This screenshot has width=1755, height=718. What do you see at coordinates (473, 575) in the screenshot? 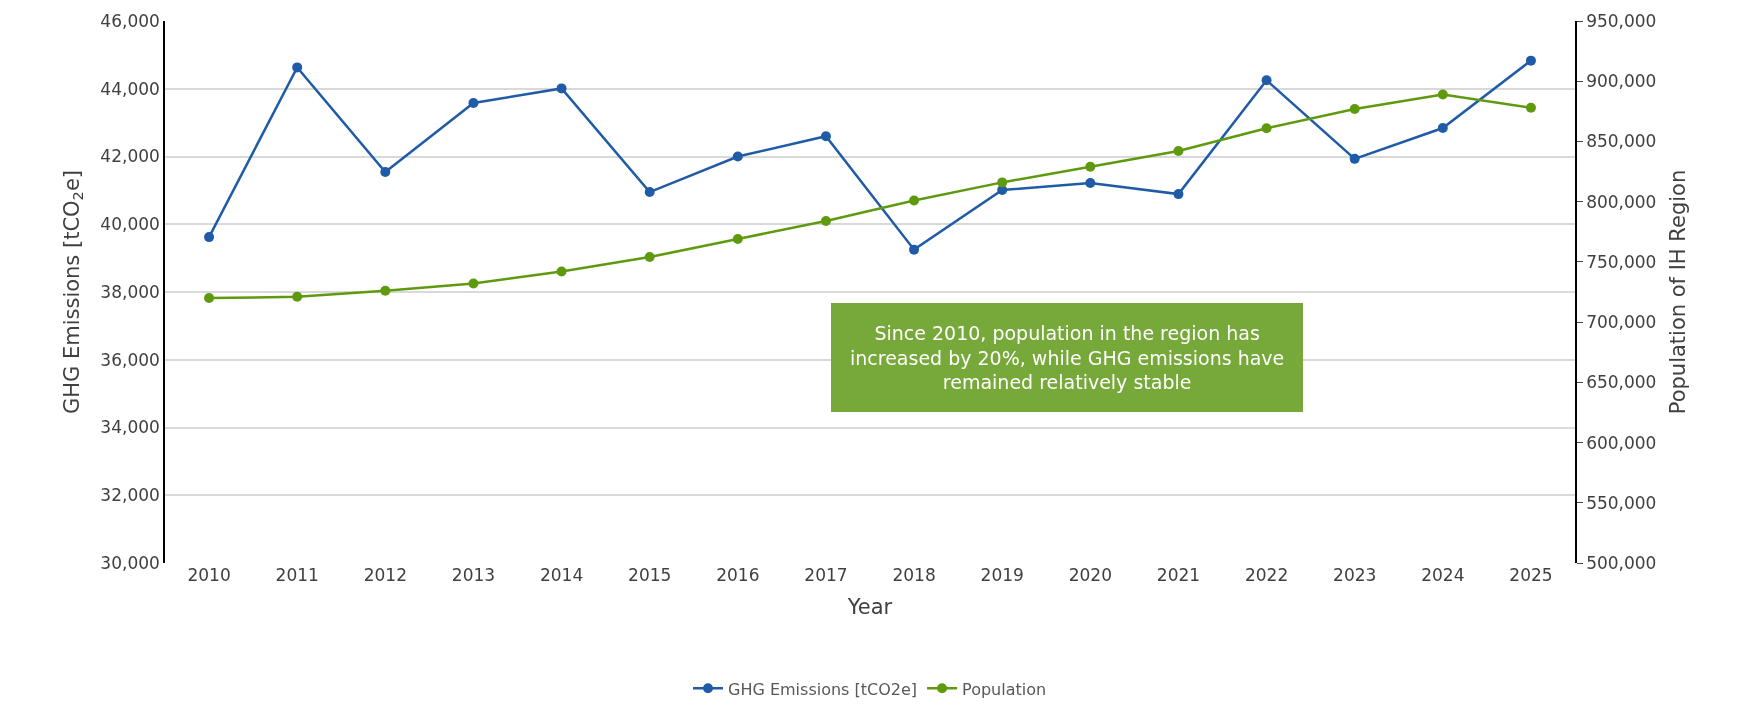
I see `x-tick-label: 2013` at bounding box center [473, 575].